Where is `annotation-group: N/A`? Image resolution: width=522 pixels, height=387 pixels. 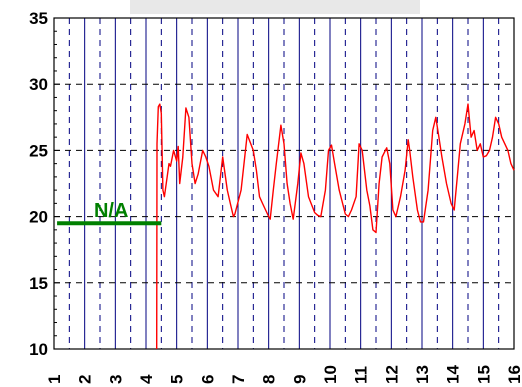
annotation-group: N/A is located at coordinates (109, 213).